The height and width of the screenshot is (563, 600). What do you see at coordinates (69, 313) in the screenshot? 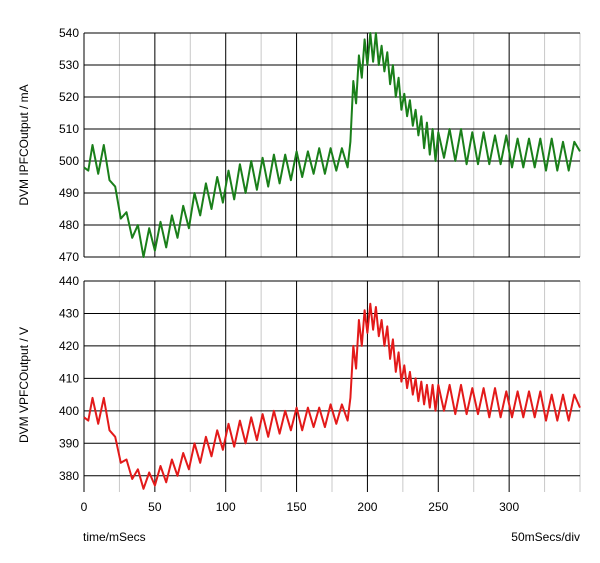
I see `y-tick-label: 430` at bounding box center [69, 313].